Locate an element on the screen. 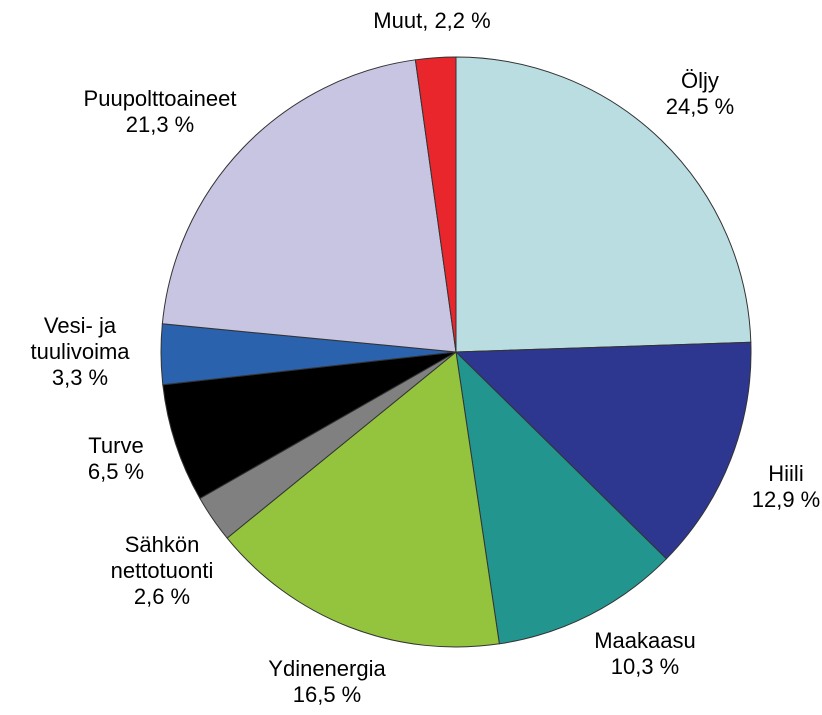 The image size is (822, 715). value-label: 2,6 % is located at coordinates (162, 596).